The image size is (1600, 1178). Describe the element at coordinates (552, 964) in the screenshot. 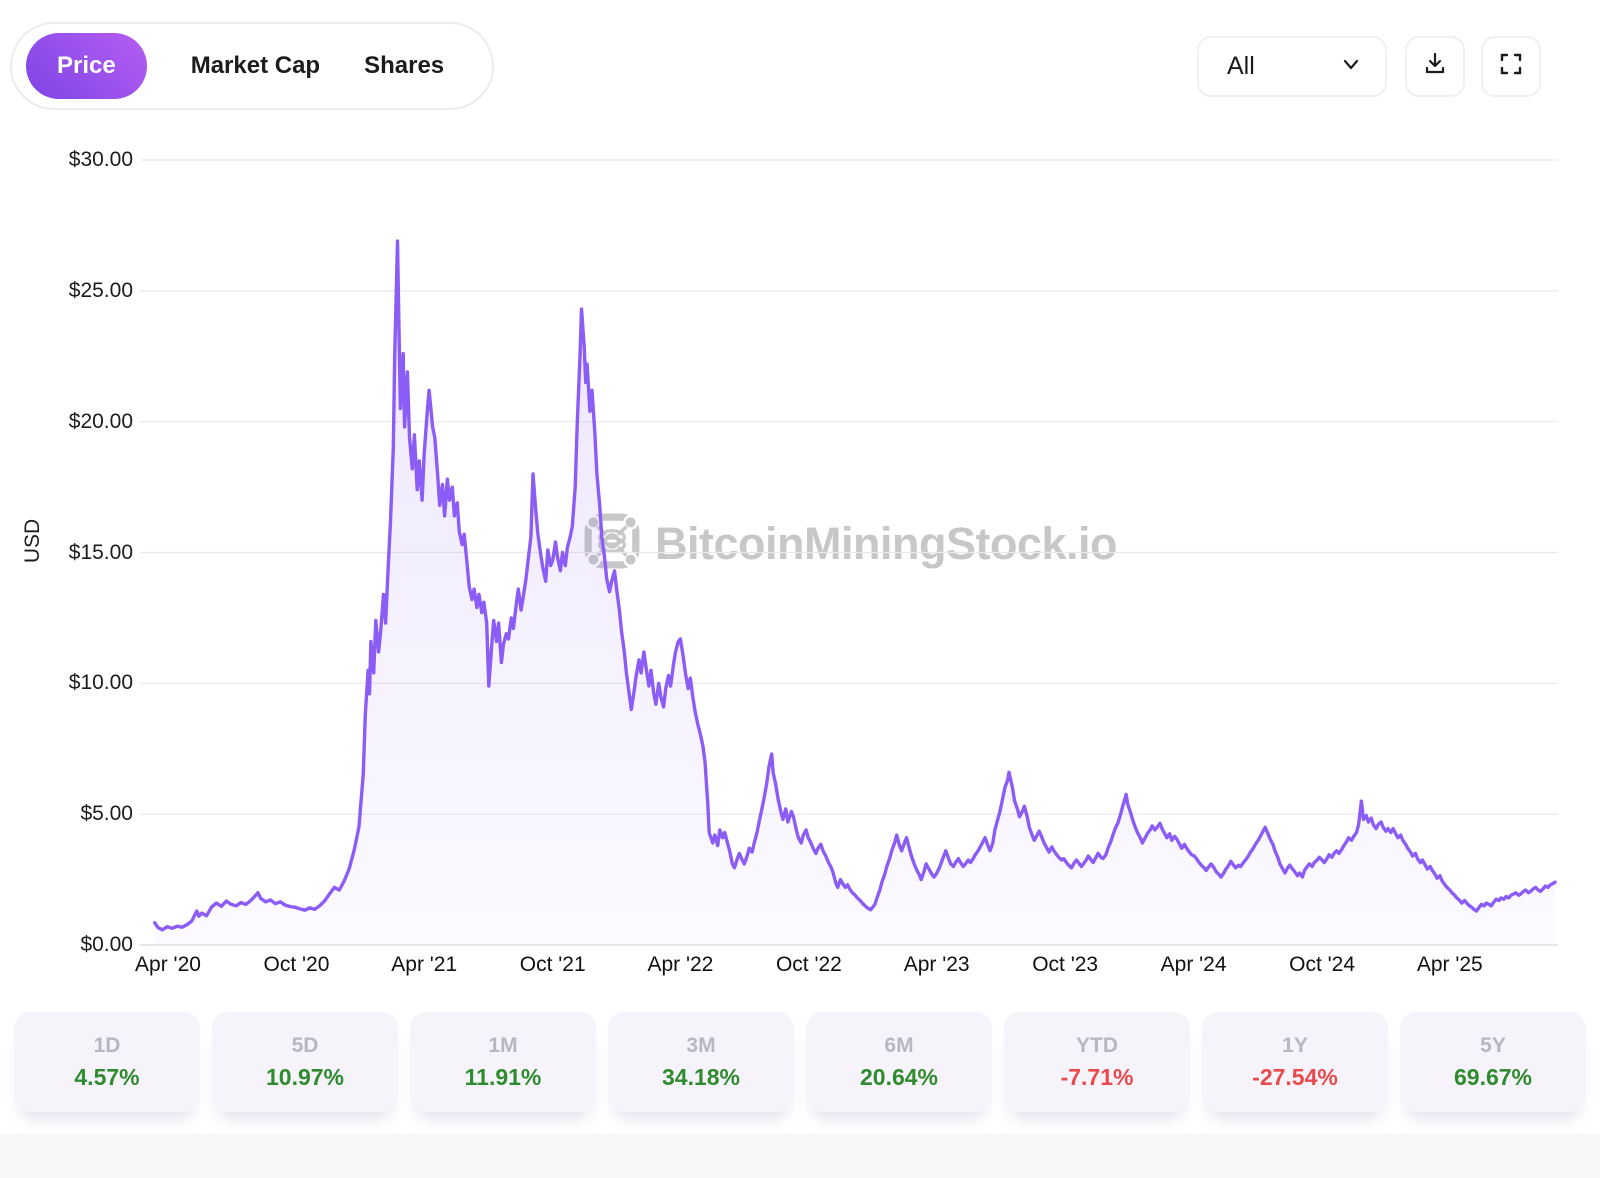

I see `x-axis-label: Oct '21` at that location.